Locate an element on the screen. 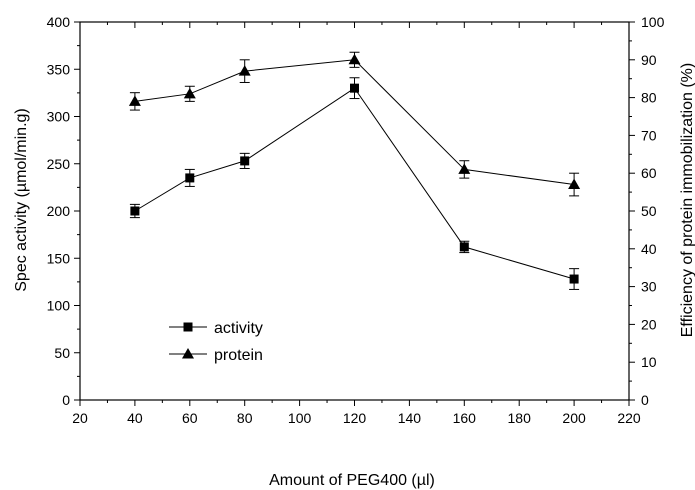  x-tick-label: 200 is located at coordinates (574, 418).